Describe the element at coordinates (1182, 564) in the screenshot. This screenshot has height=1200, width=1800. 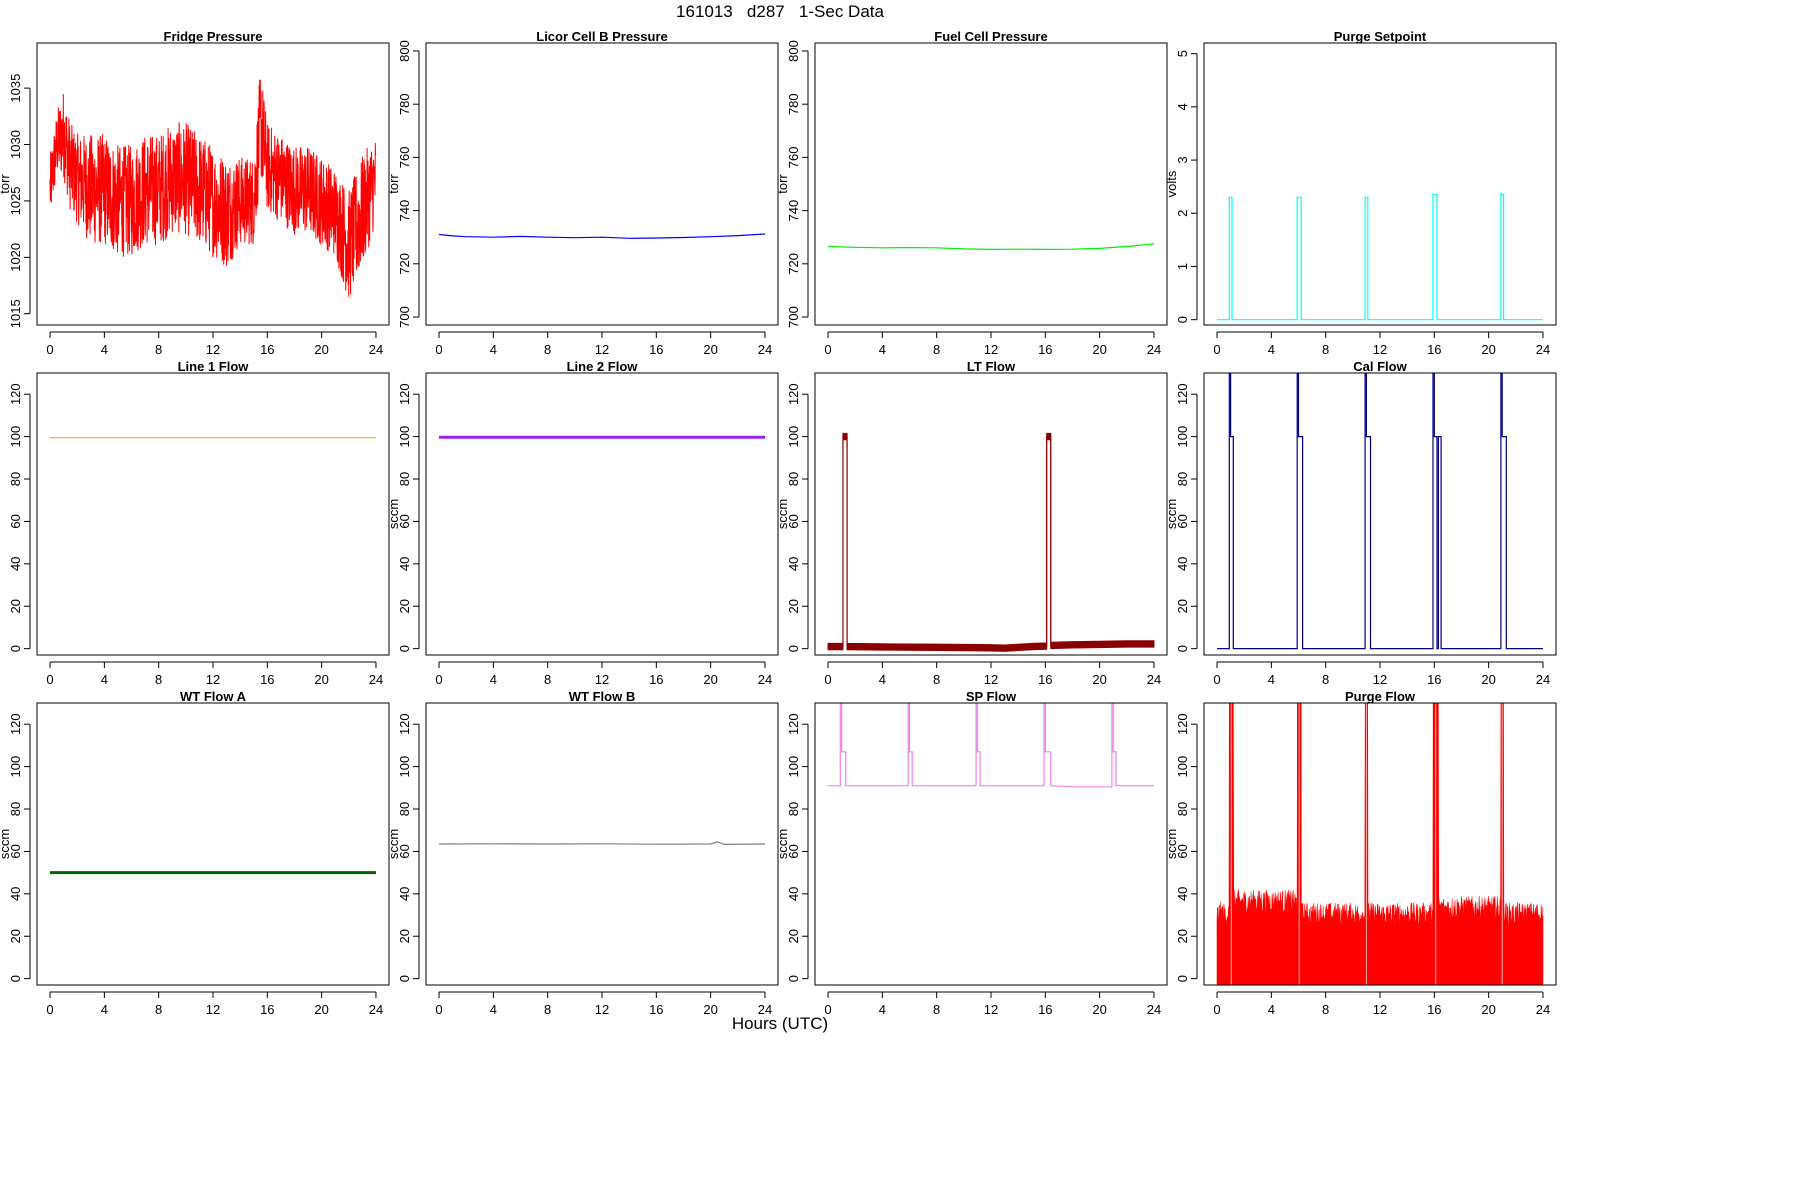
I see `y-tick-label-7: 40` at that location.